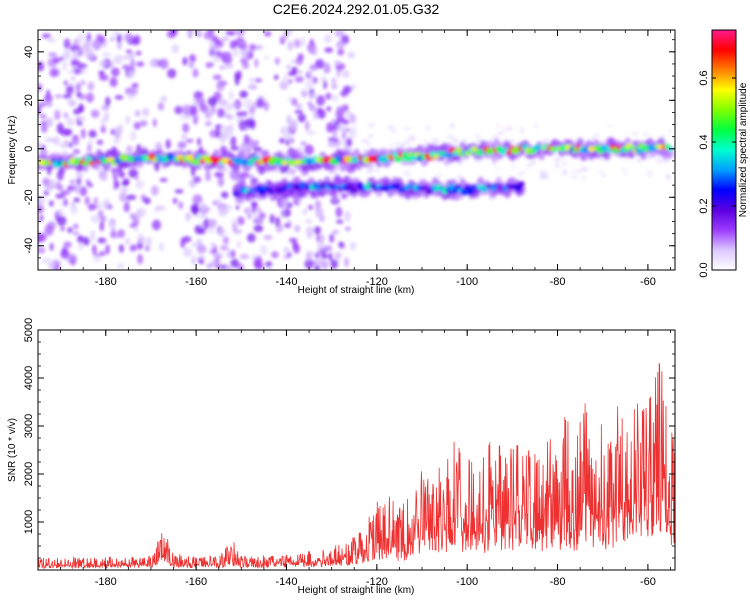  I want to click on x-tick-label: -140, so click(286, 282).